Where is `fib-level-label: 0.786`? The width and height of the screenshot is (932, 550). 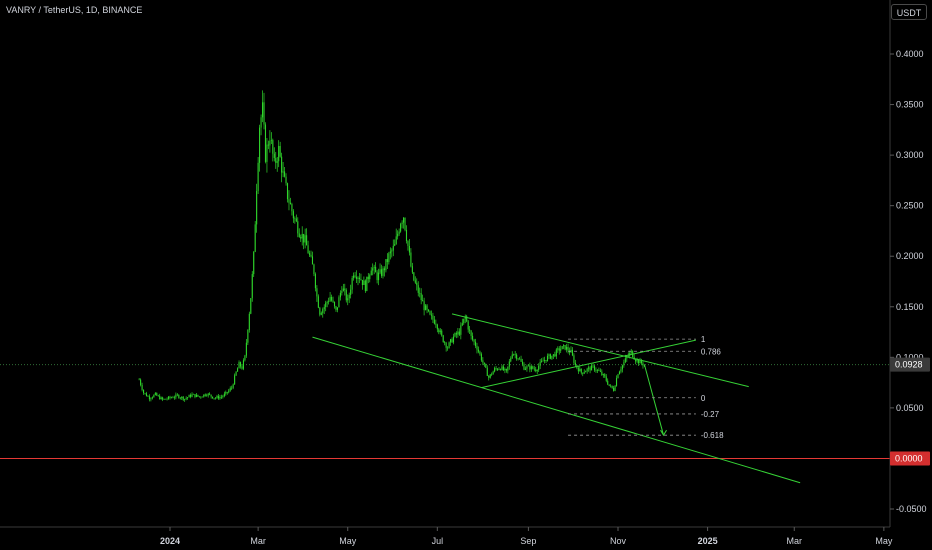 fib-level-label: 0.786 is located at coordinates (711, 351).